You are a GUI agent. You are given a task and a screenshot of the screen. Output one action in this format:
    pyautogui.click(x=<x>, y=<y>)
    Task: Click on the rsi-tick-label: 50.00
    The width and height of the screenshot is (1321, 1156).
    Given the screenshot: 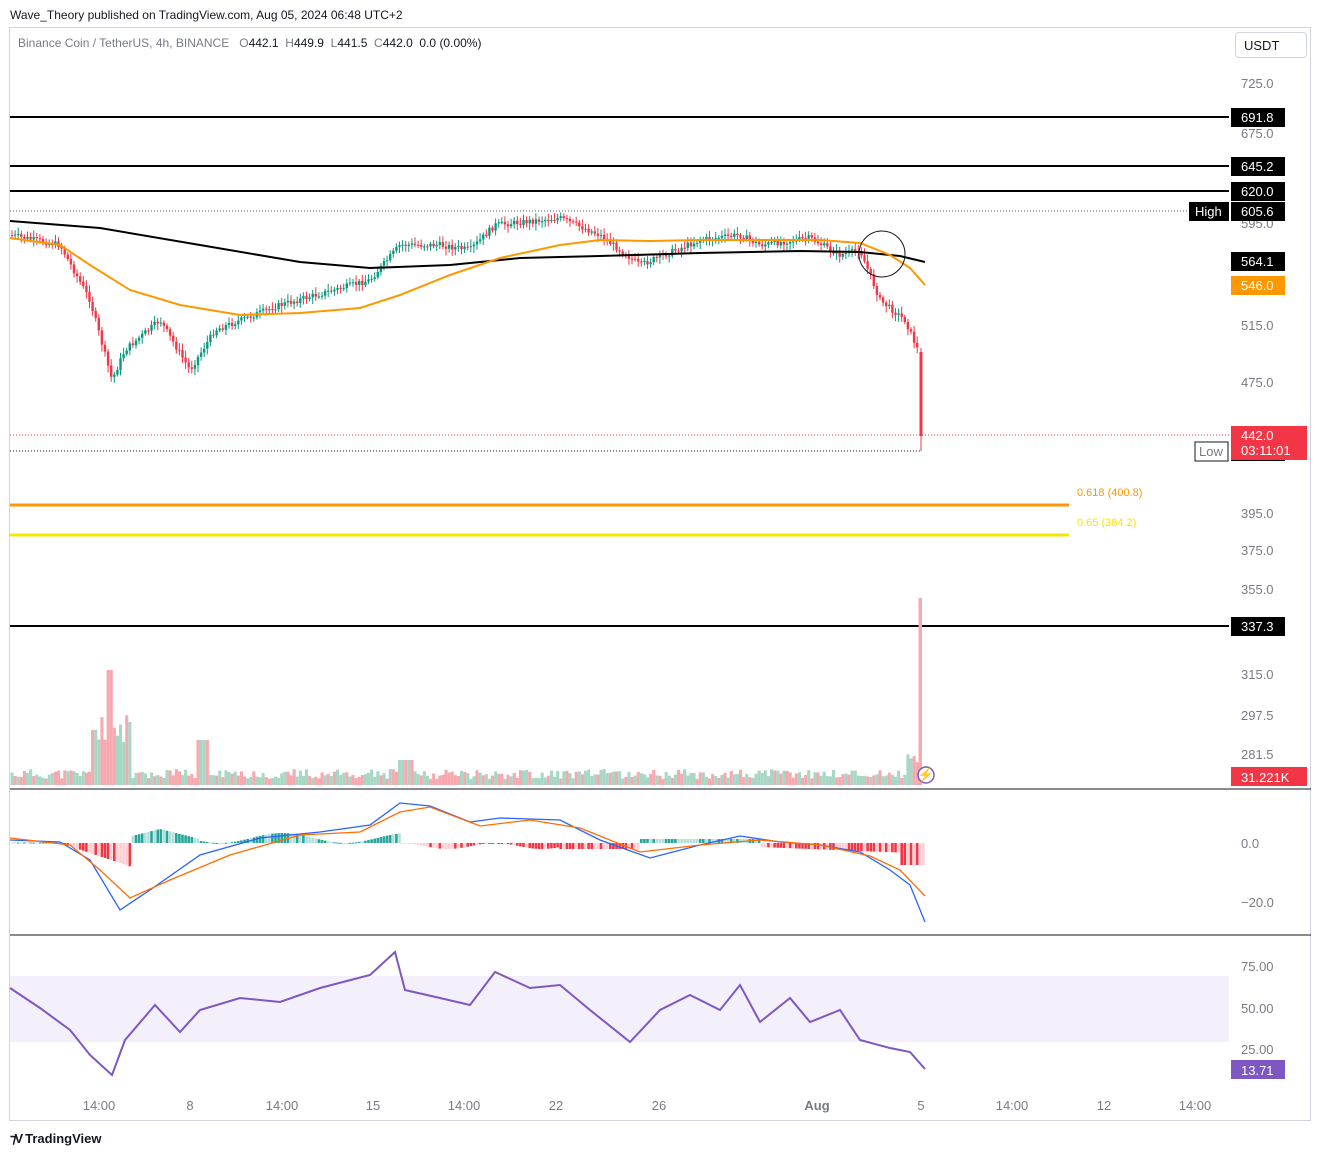 What is the action you would take?
    pyautogui.click(x=1257, y=1008)
    